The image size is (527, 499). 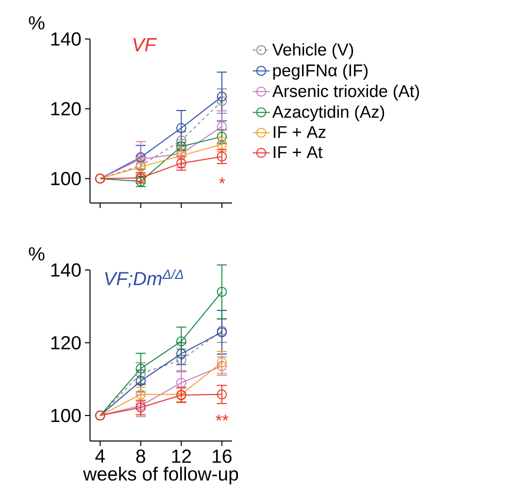 I want to click on annotation: *, so click(x=222, y=180).